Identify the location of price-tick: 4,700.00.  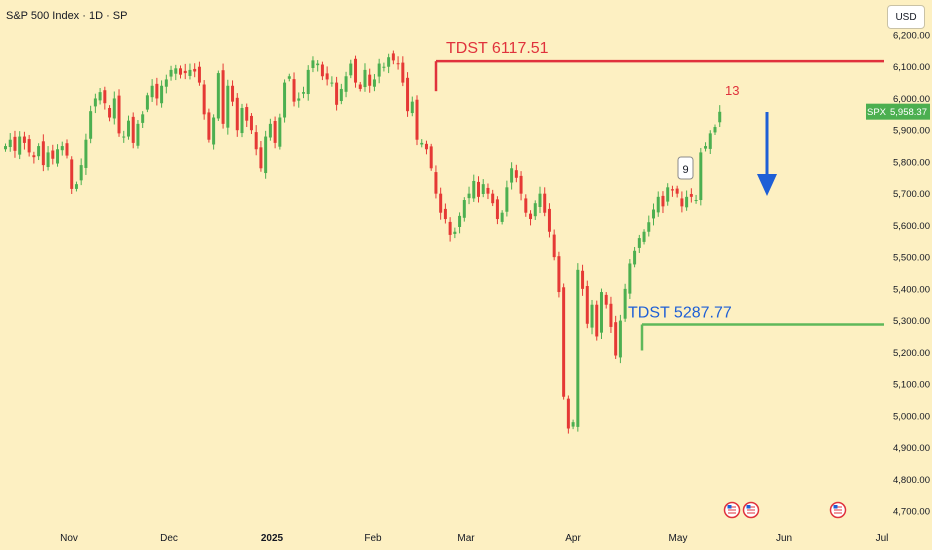
(911, 512).